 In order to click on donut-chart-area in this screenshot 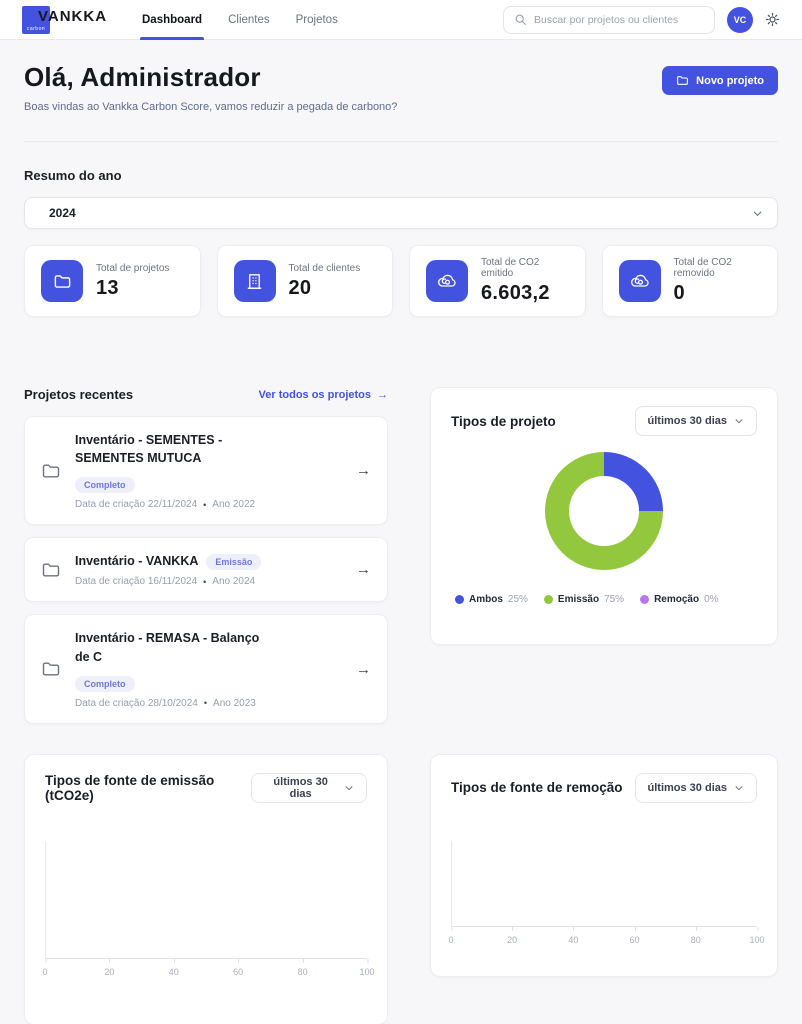, I will do `click(604, 511)`.